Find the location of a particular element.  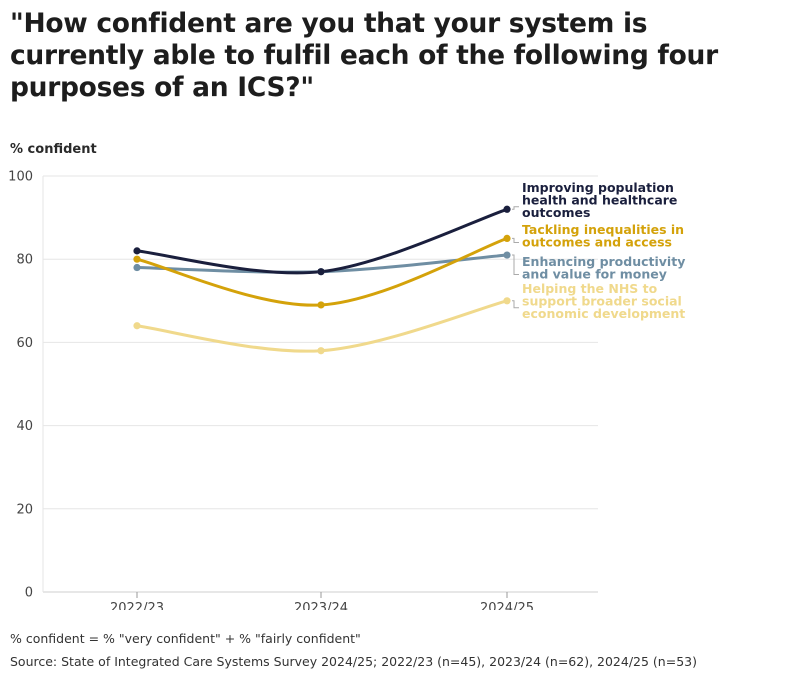

y-tick-label: 20 is located at coordinates (24, 509).